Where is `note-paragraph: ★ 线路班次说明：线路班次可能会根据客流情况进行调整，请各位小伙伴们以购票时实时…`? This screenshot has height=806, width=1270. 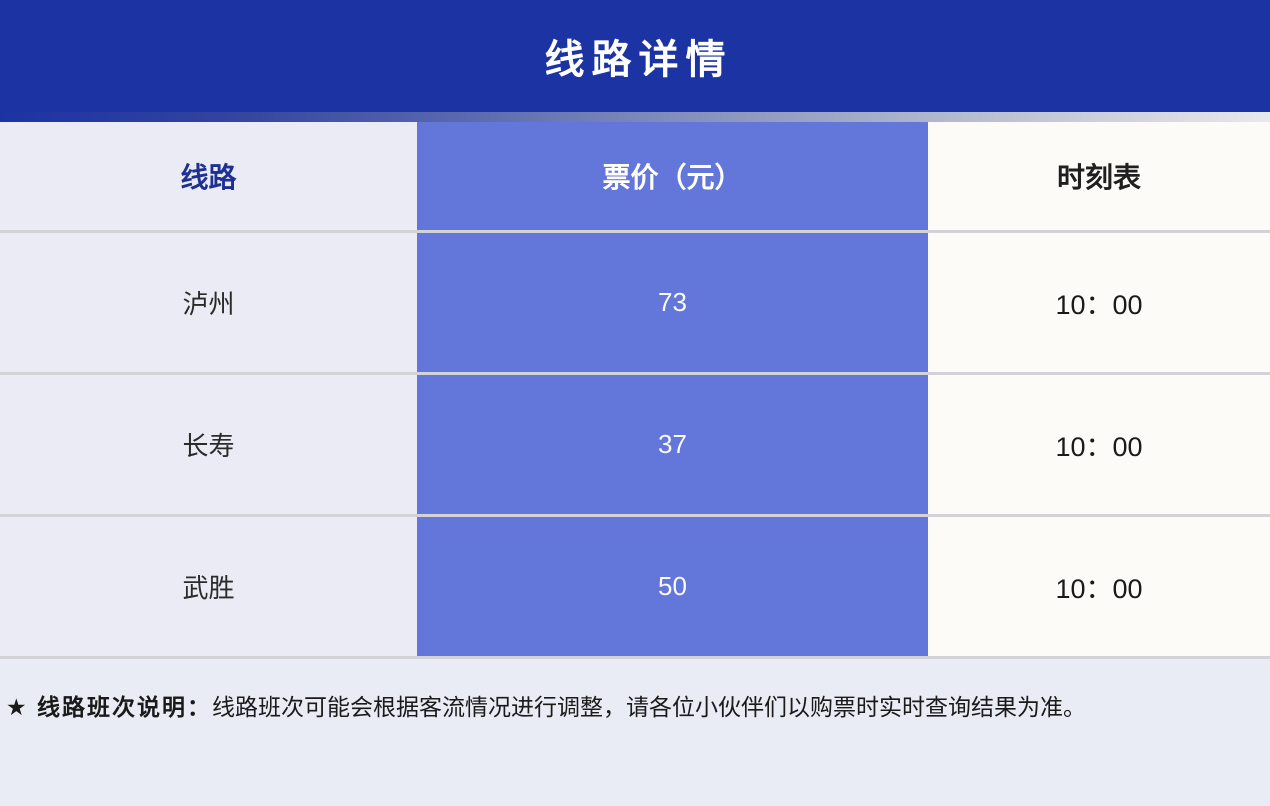
note-paragraph: ★ 线路班次说明：线路班次可能会根据客流情况进行调整，请各位小伙伴们以购票时实时… is located at coordinates (634, 707).